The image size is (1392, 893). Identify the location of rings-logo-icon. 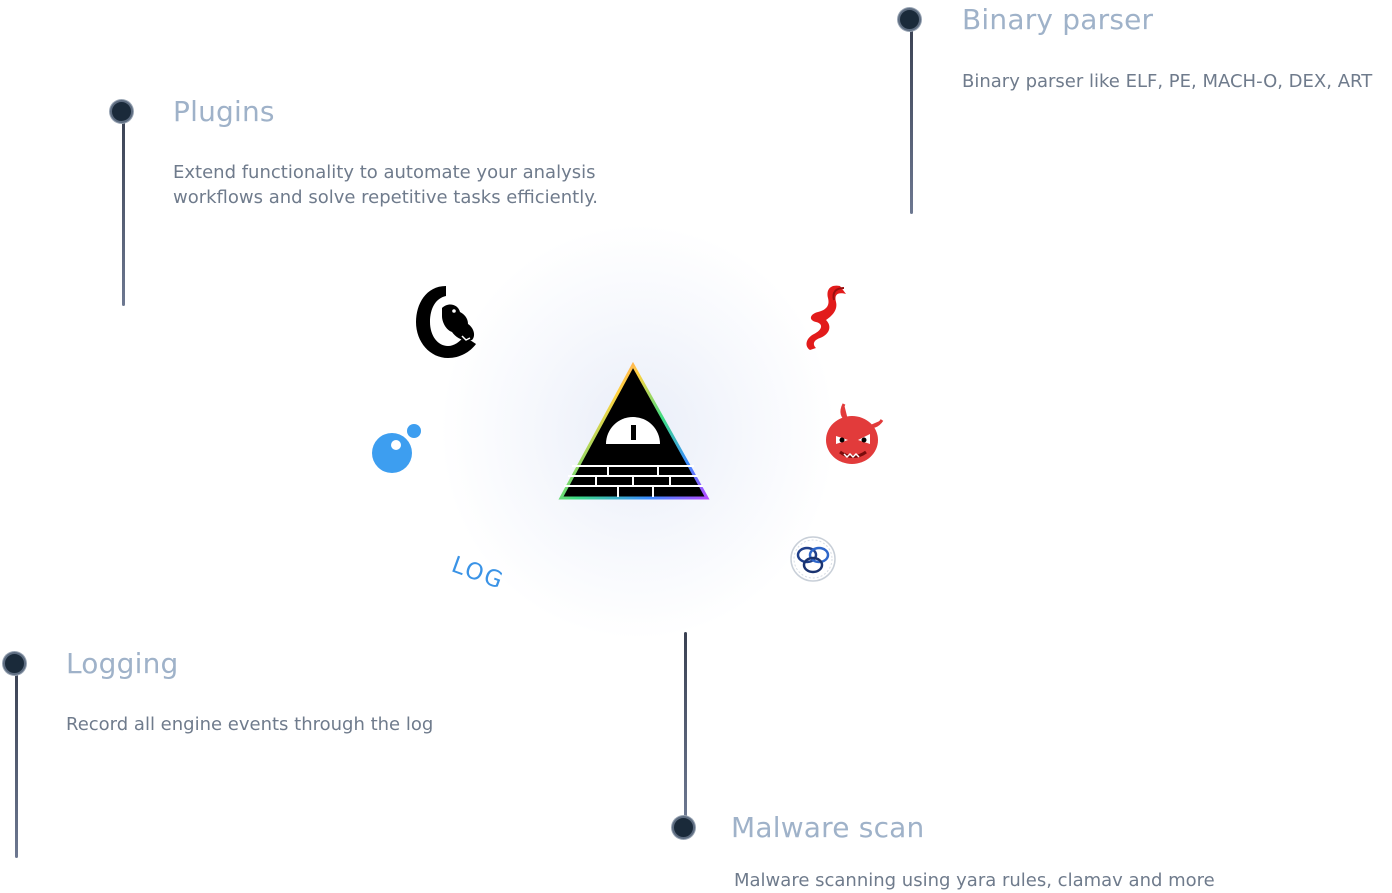
(813, 559).